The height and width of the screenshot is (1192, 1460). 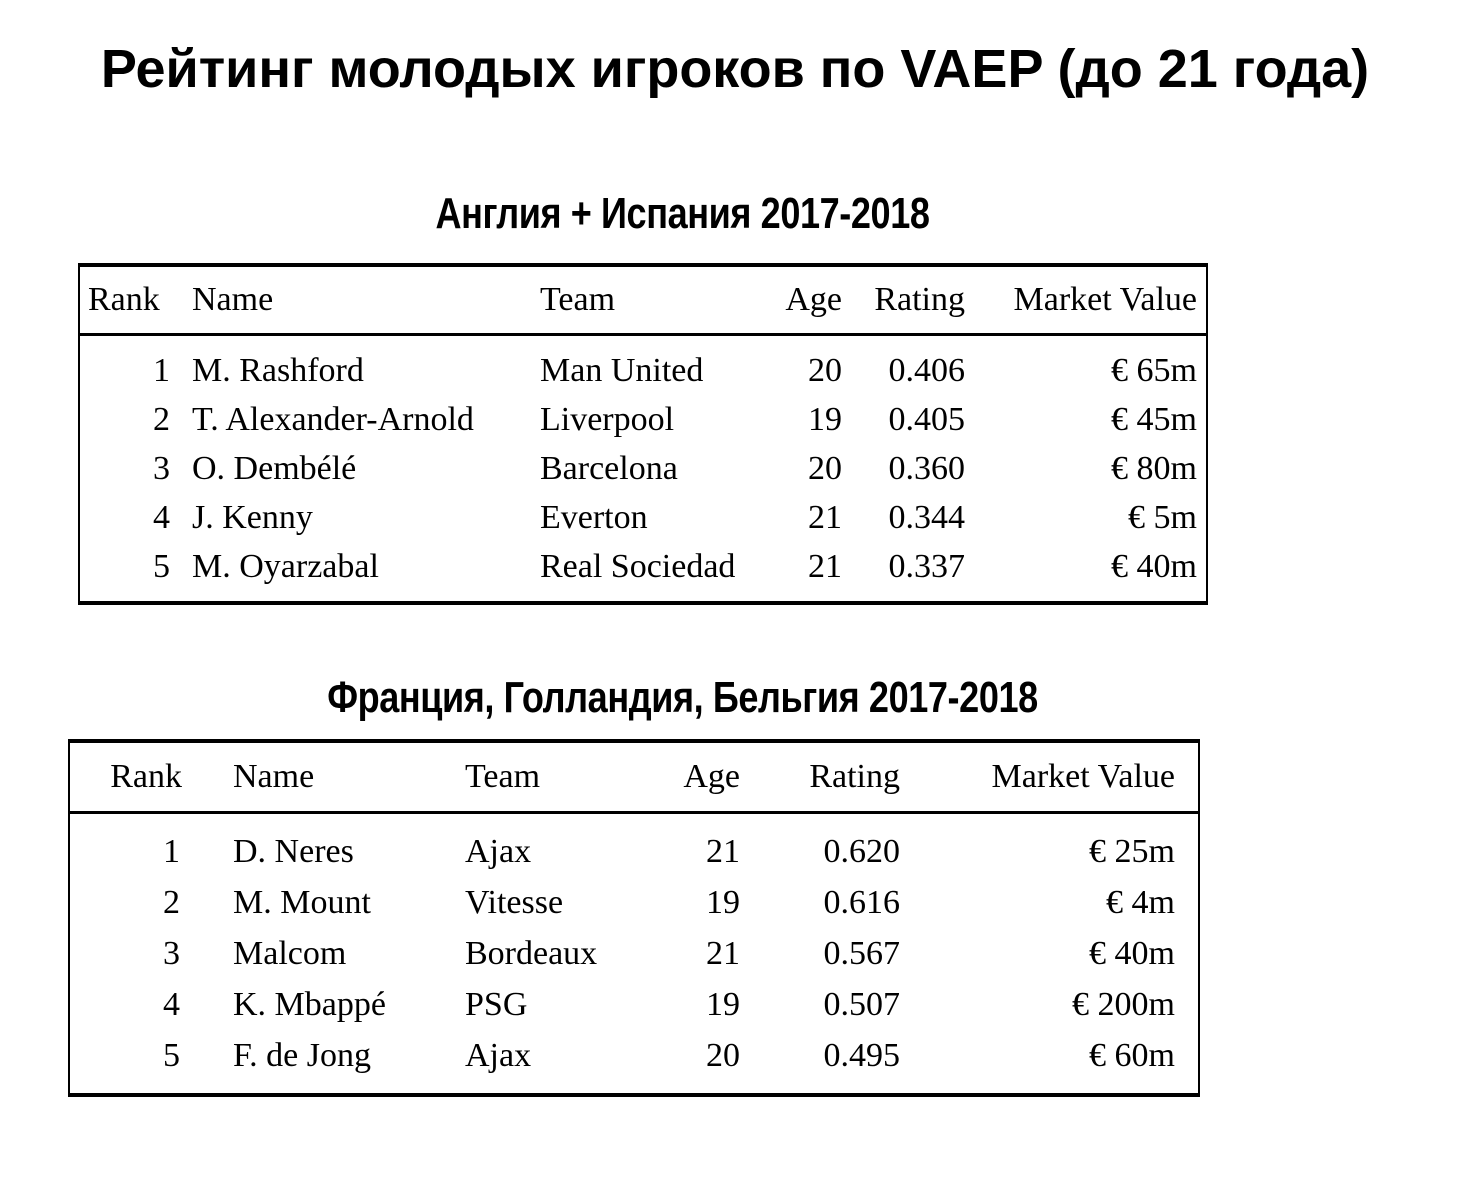 I want to click on cell-market-value: € 45m, so click(x=1154, y=419).